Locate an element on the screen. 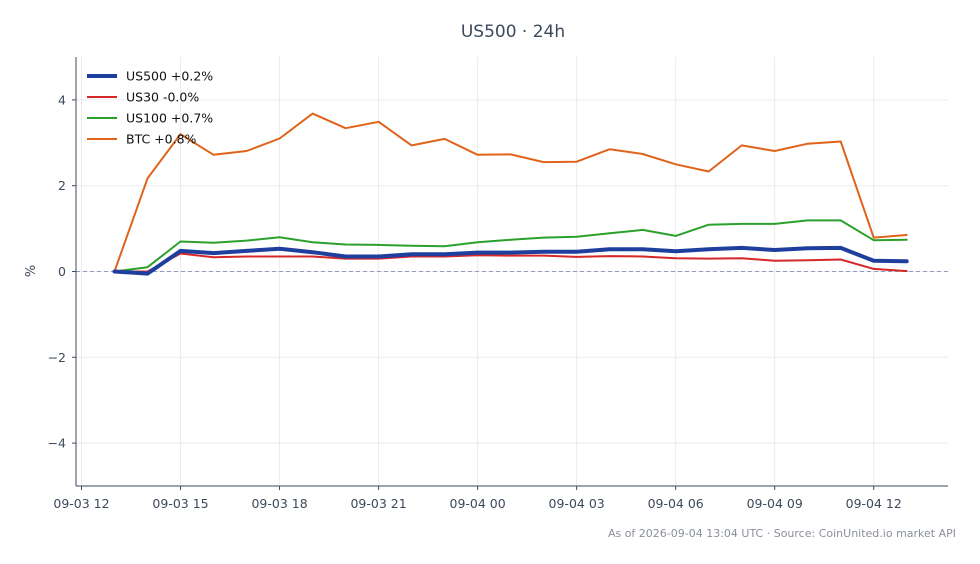  legend-label-3: US100 +0.7% is located at coordinates (169, 118).